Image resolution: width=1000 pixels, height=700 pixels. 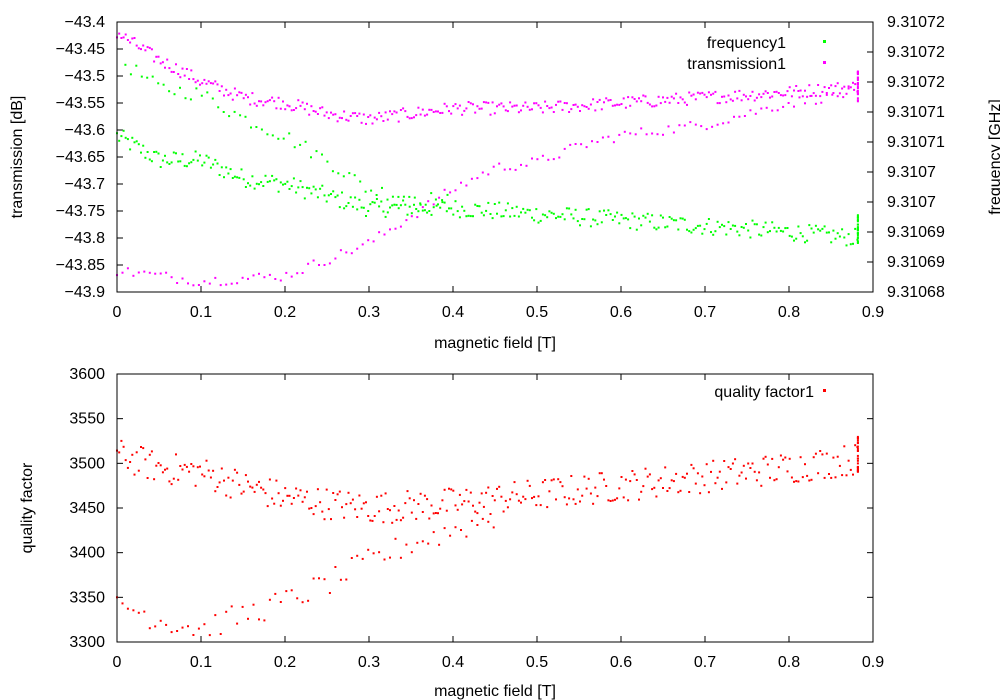 What do you see at coordinates (80, 211) in the screenshot?
I see `y-tick-label: −43.75` at bounding box center [80, 211].